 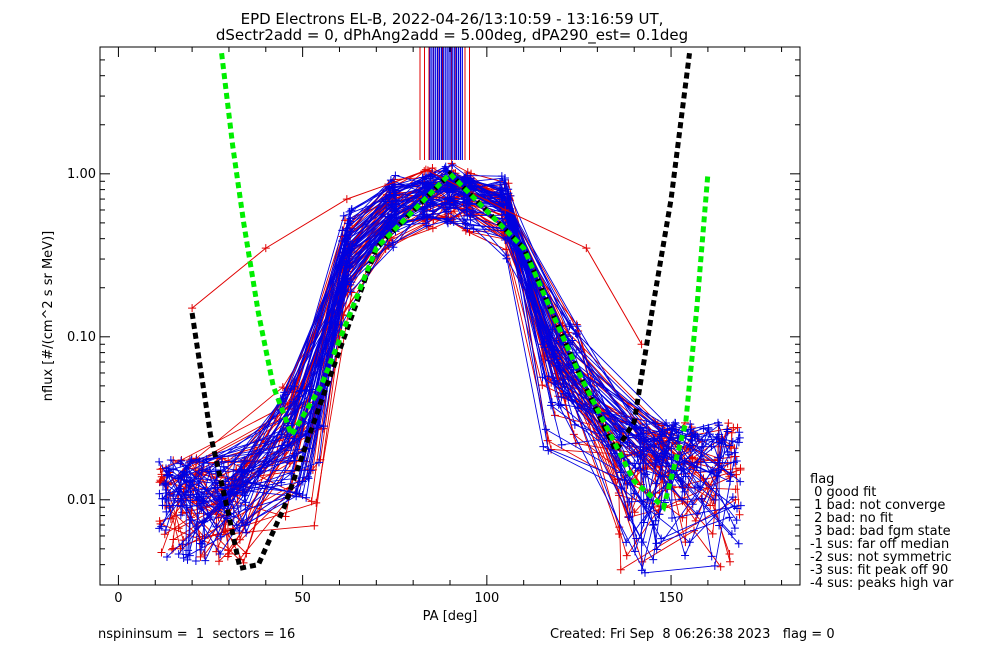 I want to click on legend-item: -3 sus: fit peak off 90, so click(x=879, y=570).